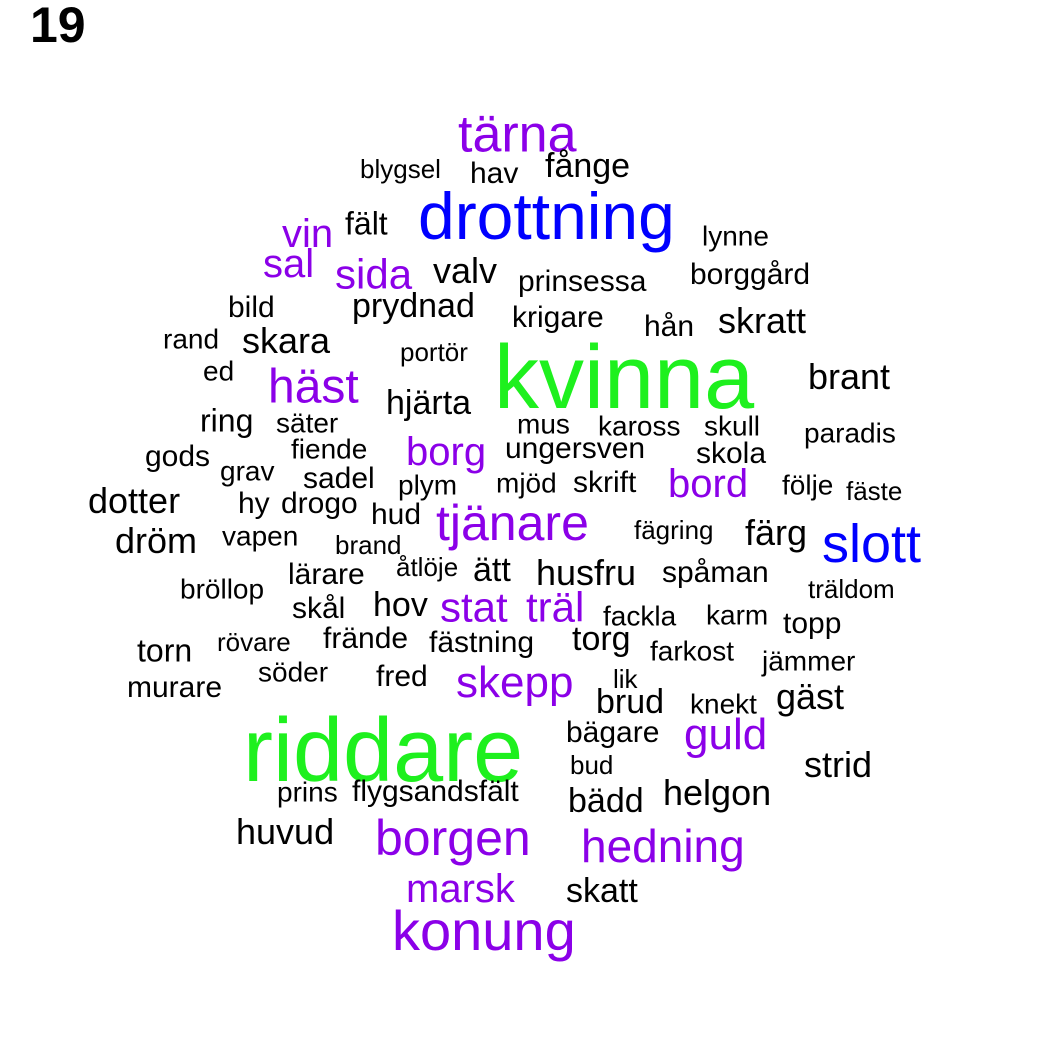  I want to click on word: brud, so click(630, 701).